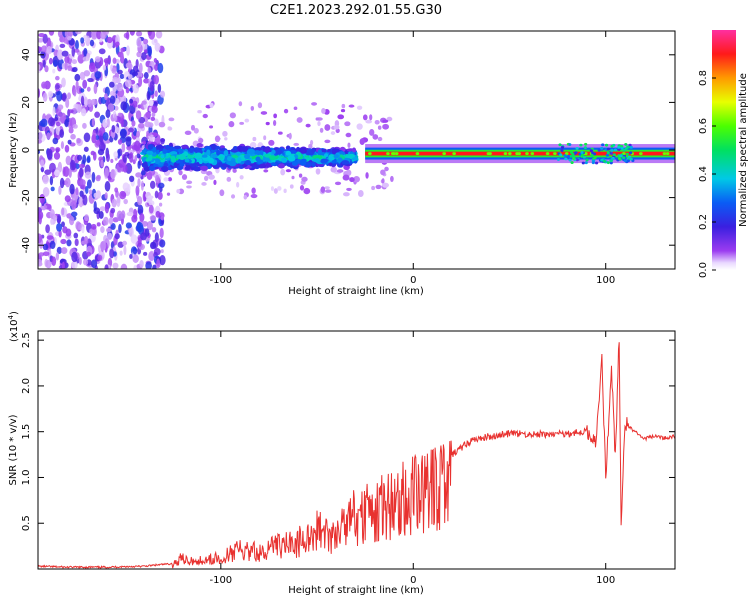 The width and height of the screenshot is (750, 600). I want to click on snr-y-label: SNR (10 * v/v), so click(13, 449).